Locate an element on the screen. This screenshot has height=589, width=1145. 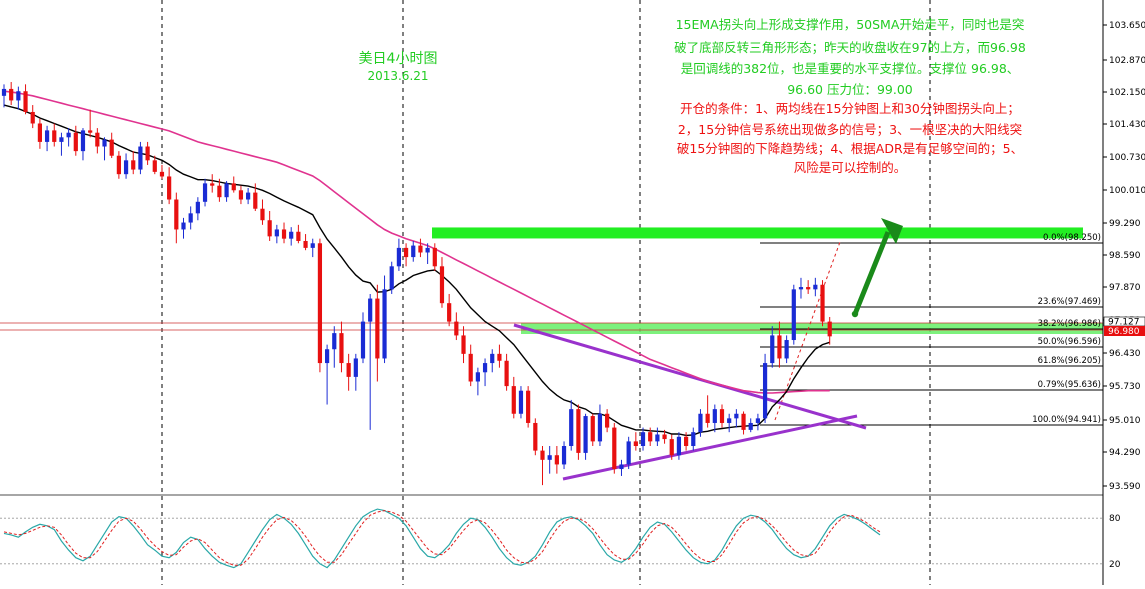
axis-tick-label: 99.290 is located at coordinates (1125, 224).